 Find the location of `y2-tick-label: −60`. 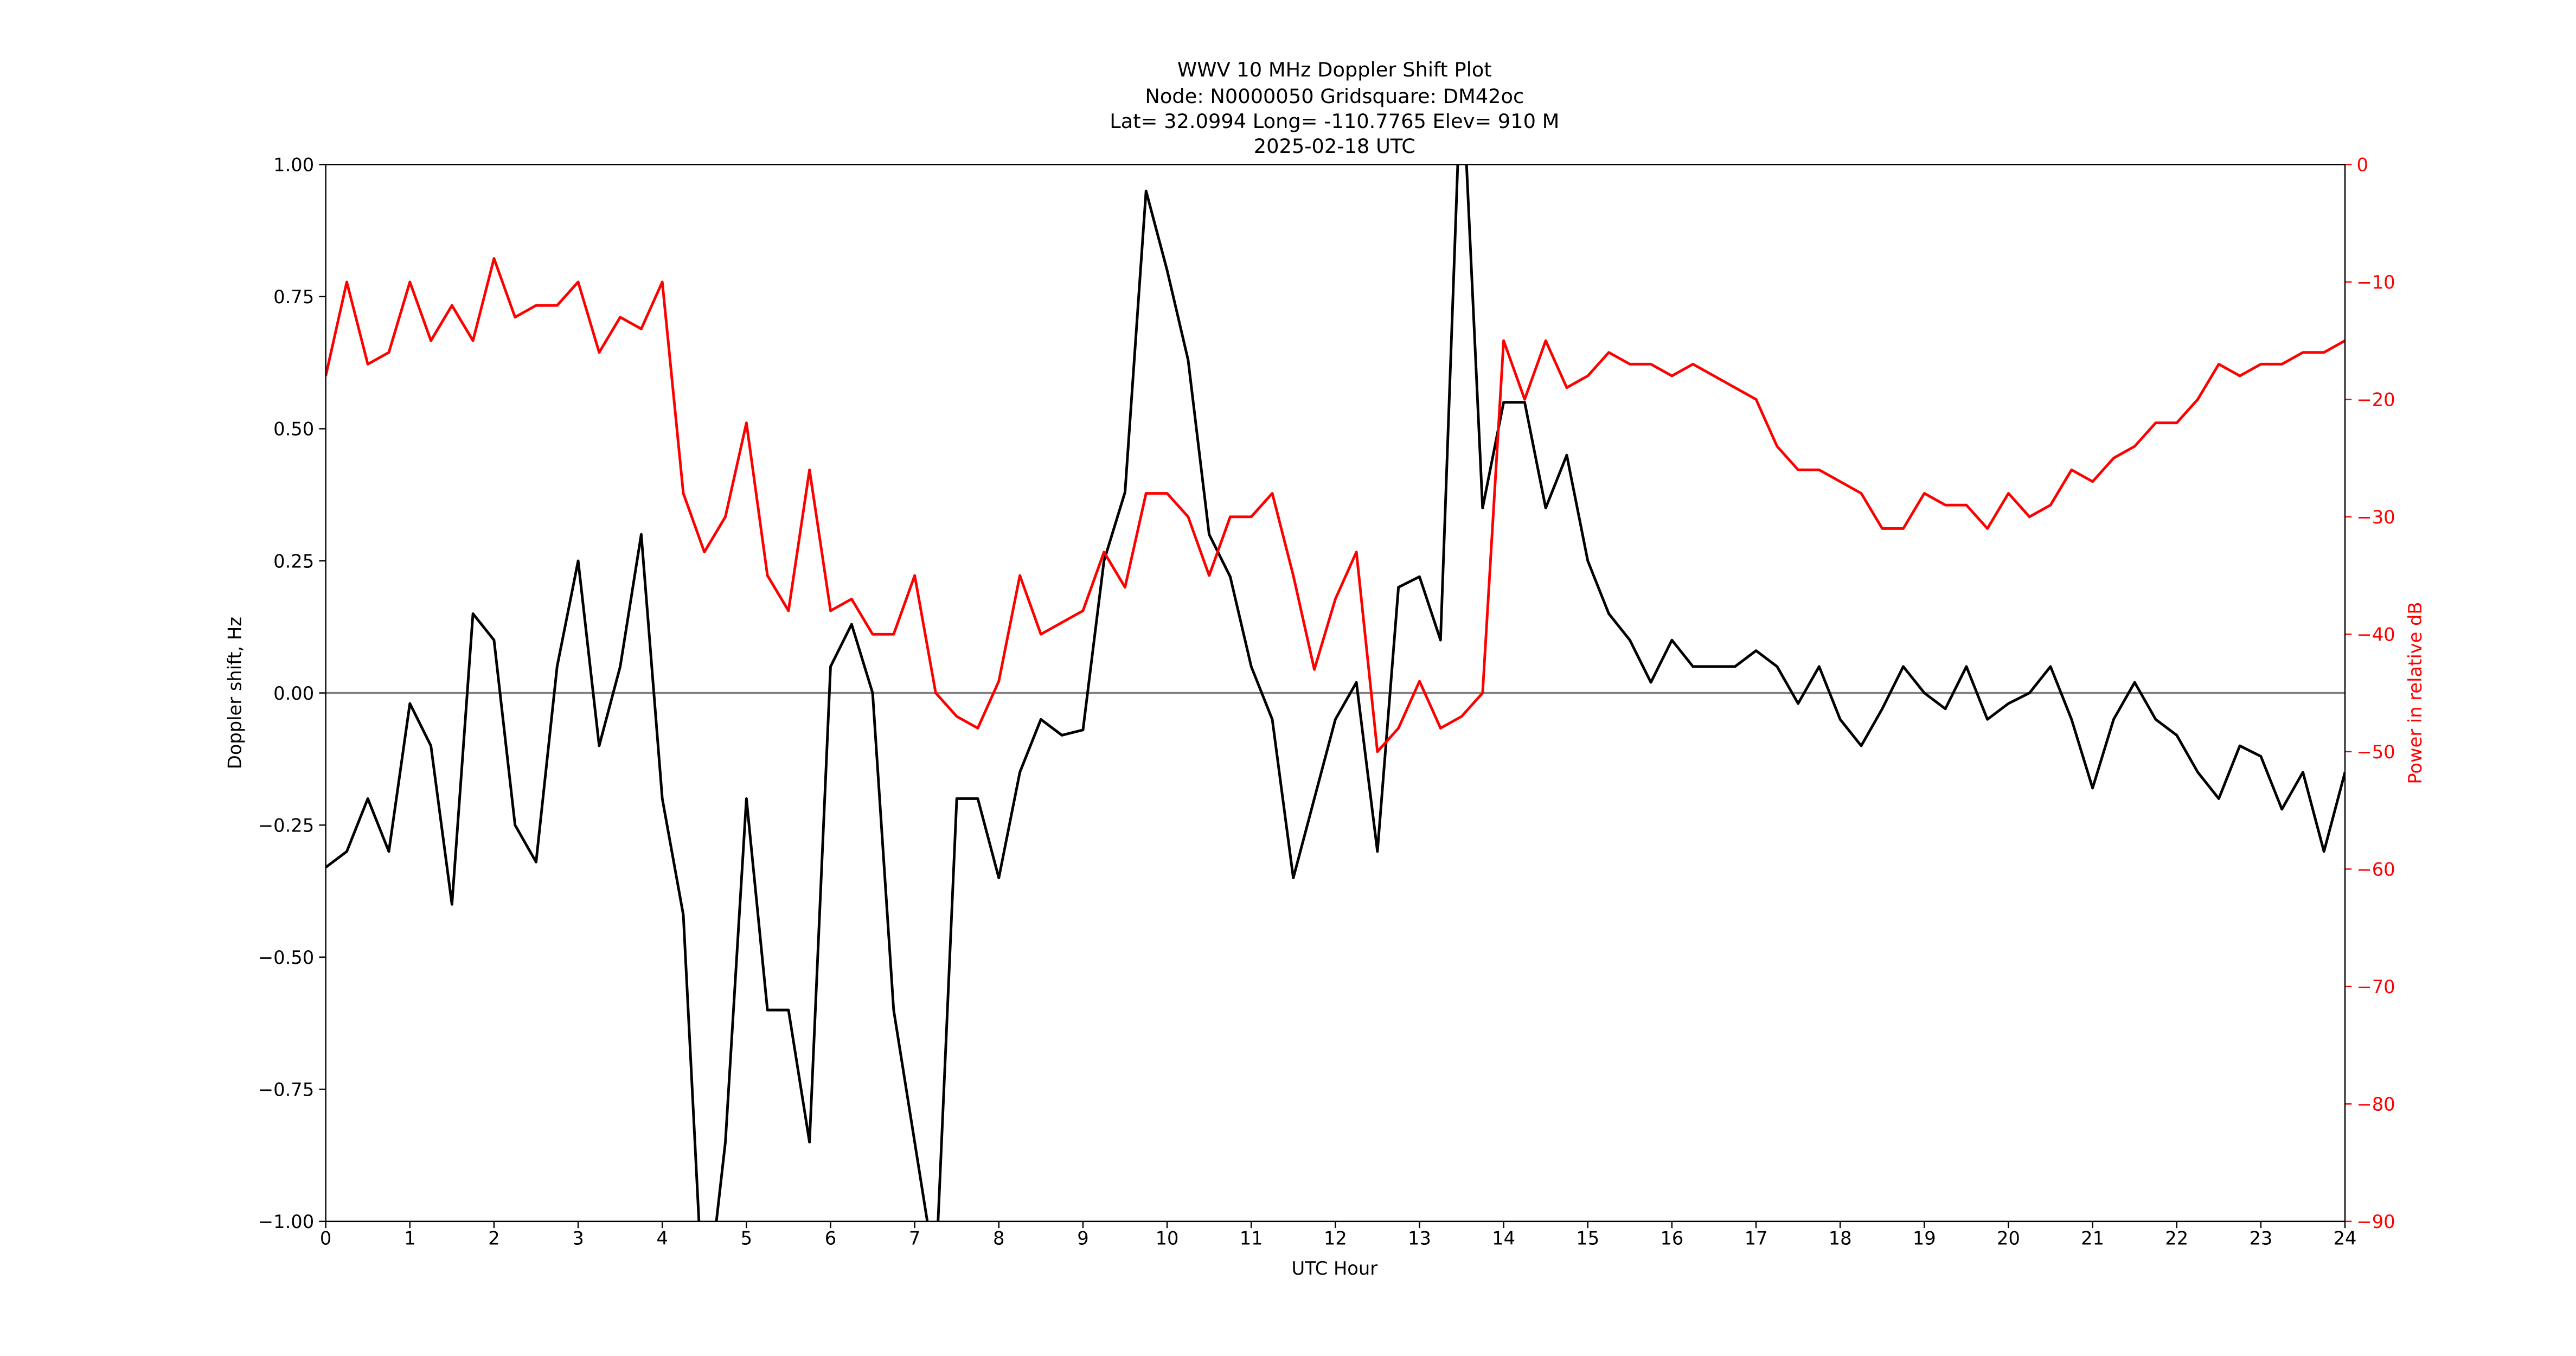

y2-tick-label: −60 is located at coordinates (2375, 869).